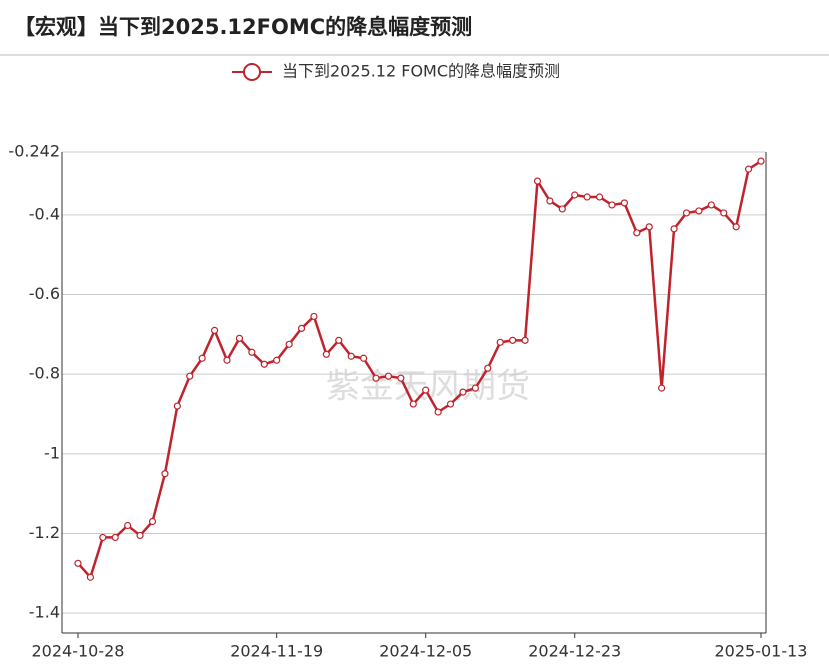  What do you see at coordinates (574, 651) in the screenshot?
I see `x-tick-label: 2024-12-23` at bounding box center [574, 651].